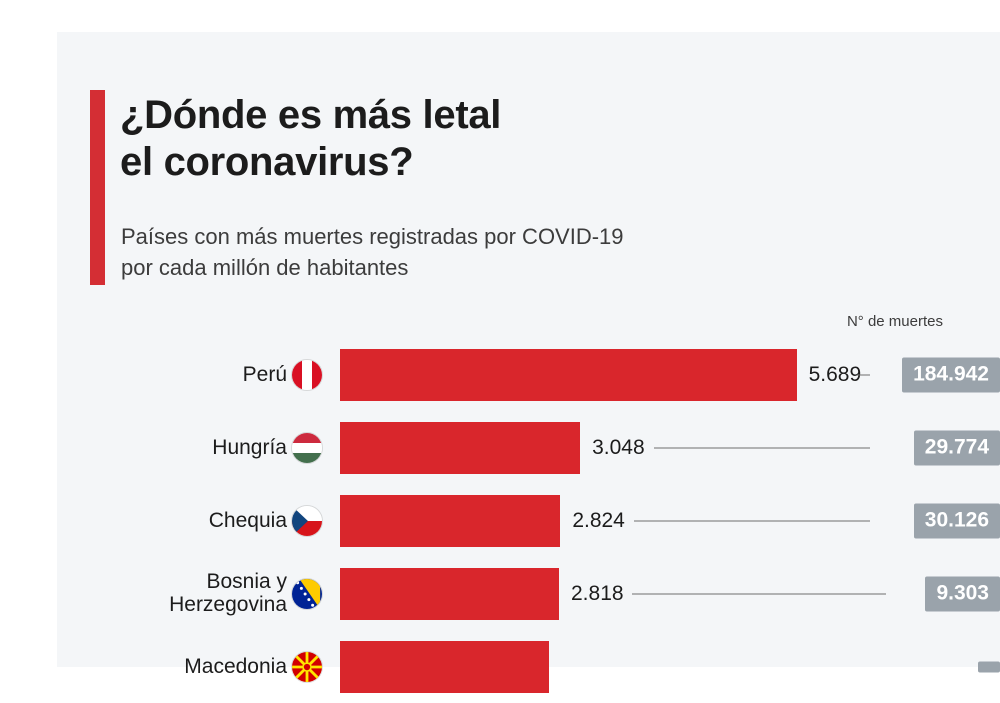 This screenshot has width=1000, height=703. I want to click on flag-peru-icon, so click(307, 374).